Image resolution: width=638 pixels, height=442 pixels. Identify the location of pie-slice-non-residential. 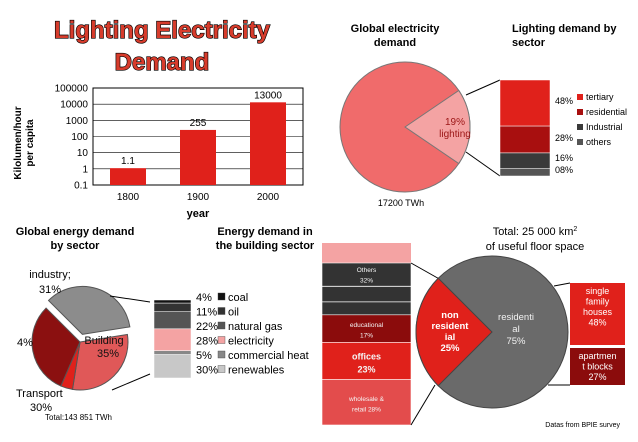
(454, 332).